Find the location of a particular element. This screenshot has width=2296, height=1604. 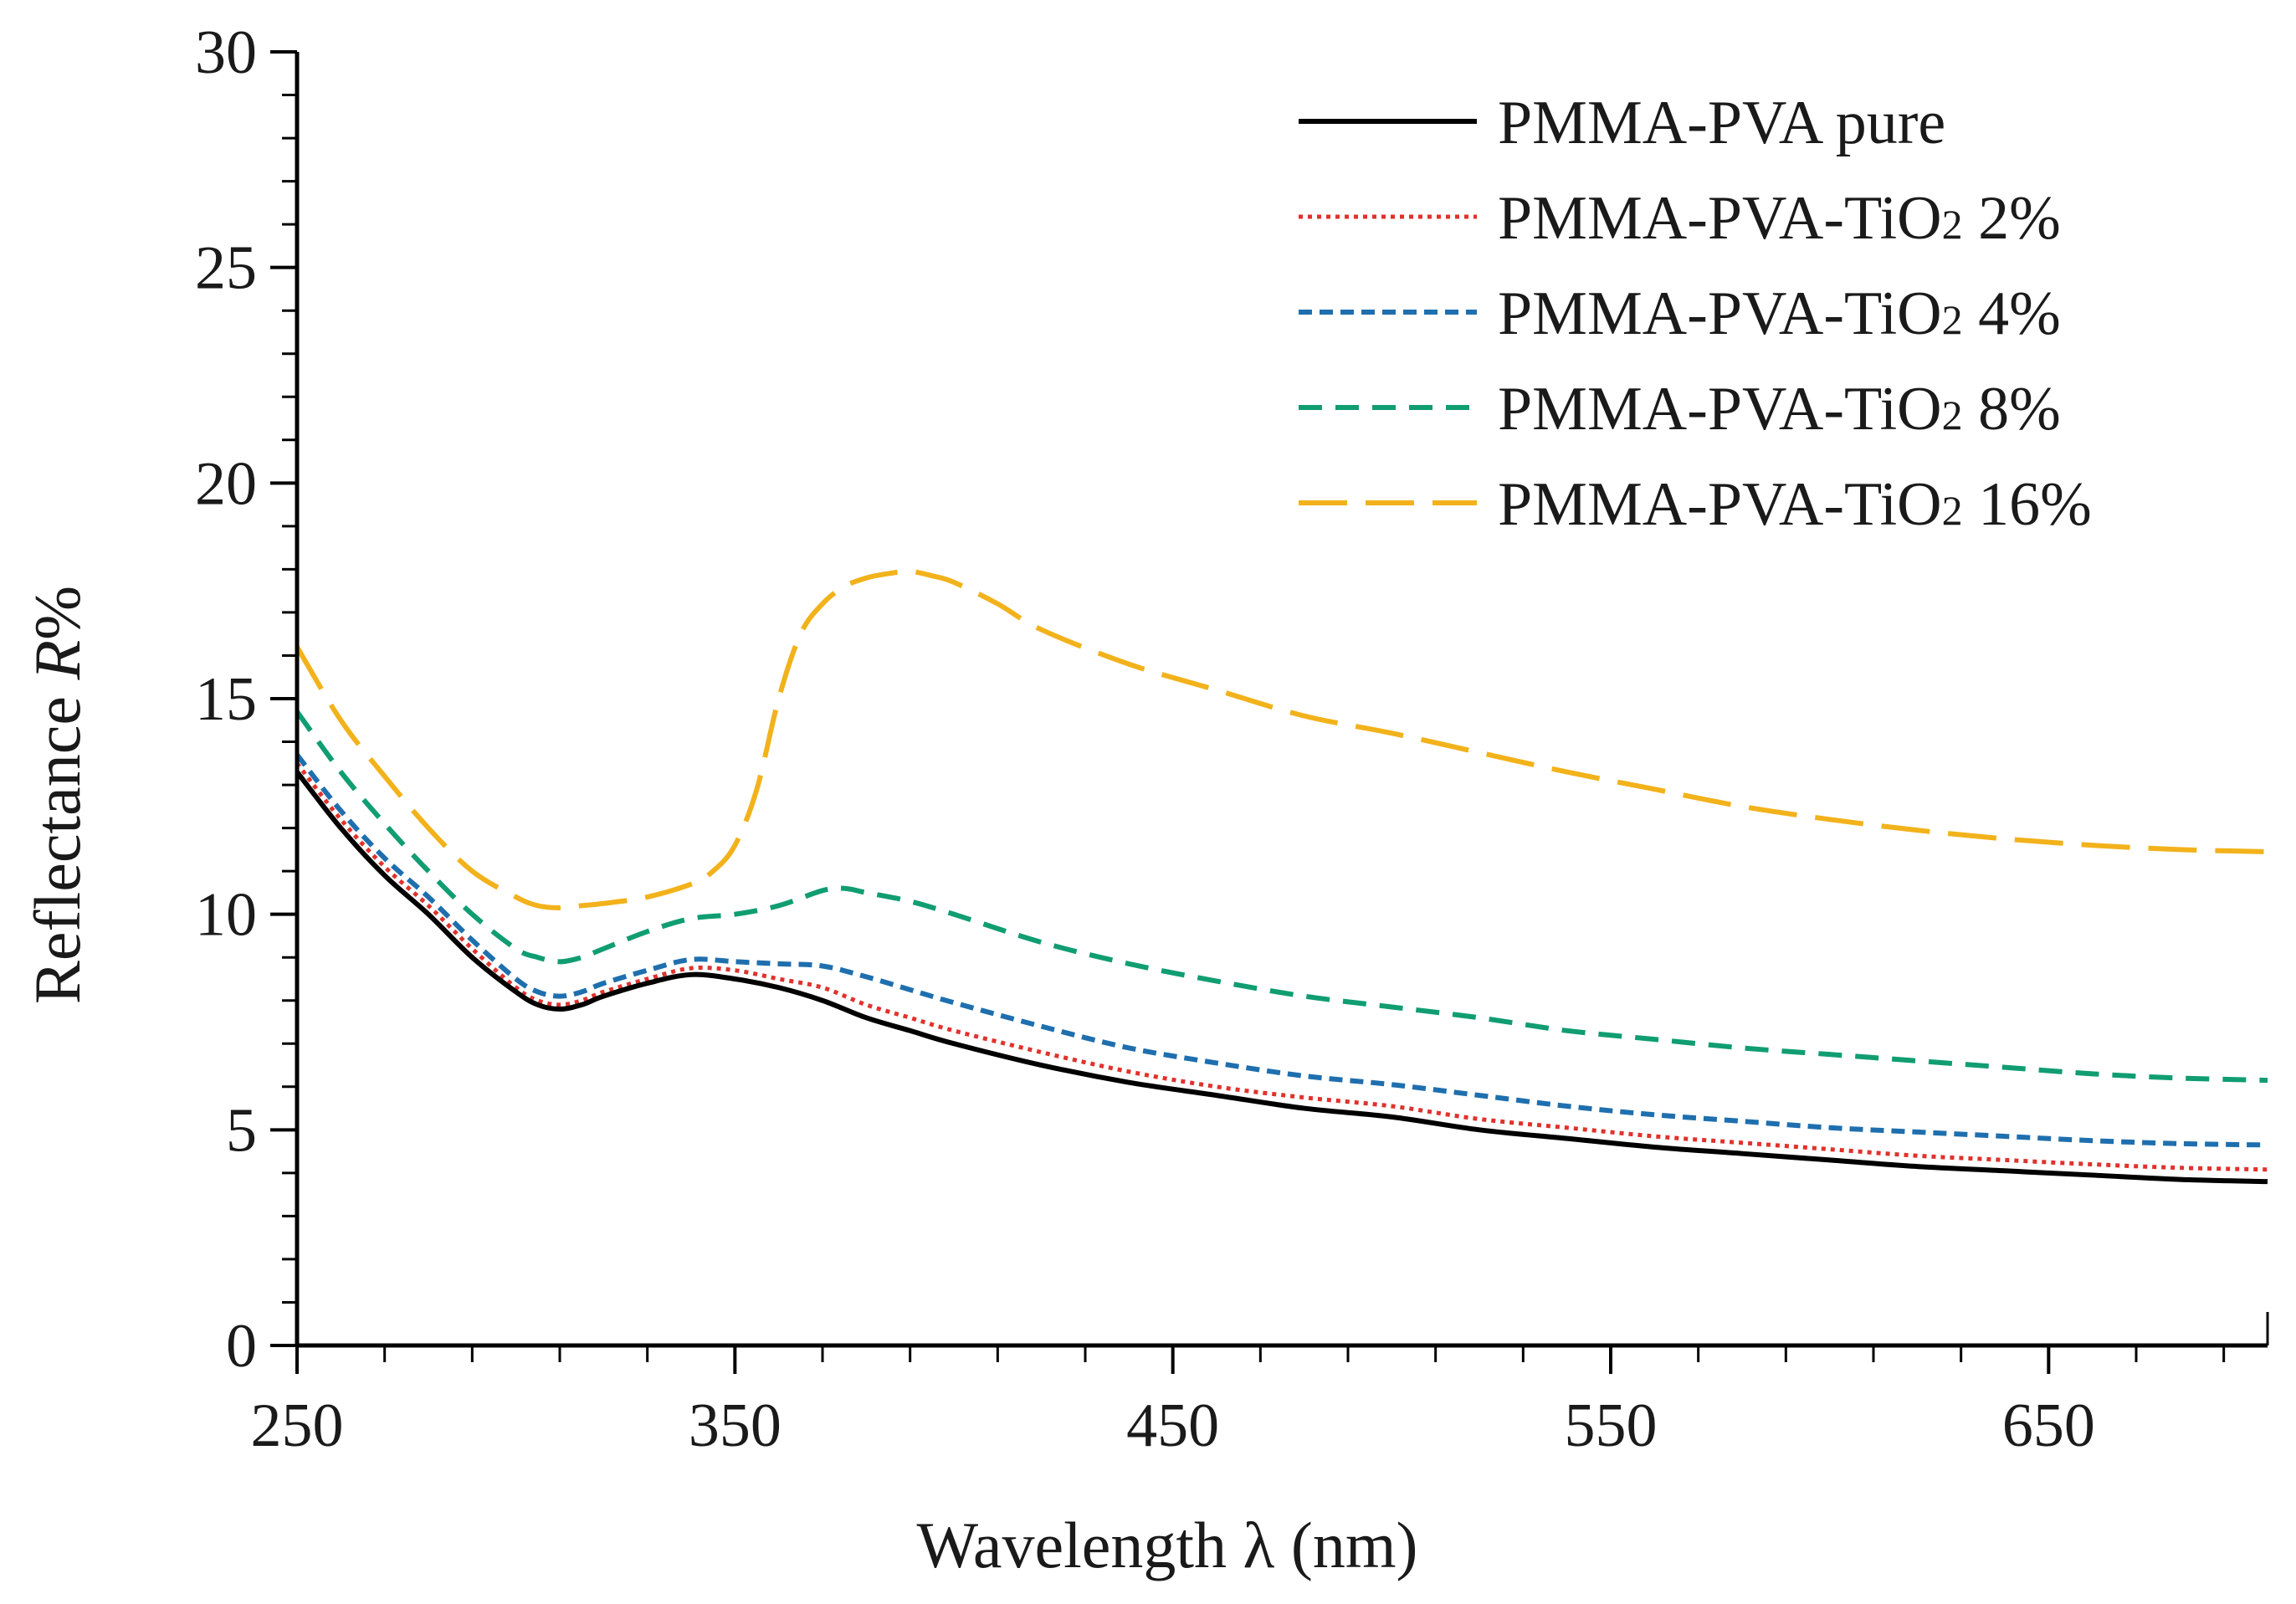

legend-label-0: PMMA-PVA pure is located at coordinates (1722, 123).